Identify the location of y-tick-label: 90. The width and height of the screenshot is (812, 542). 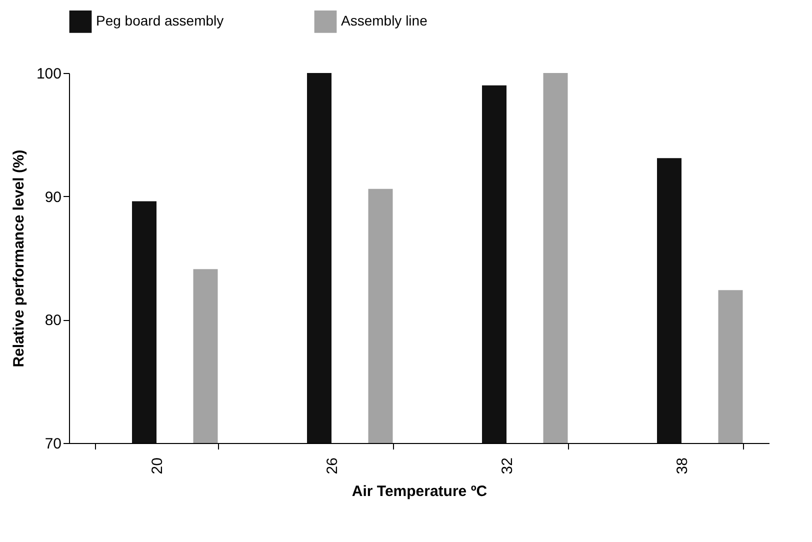
(53, 197).